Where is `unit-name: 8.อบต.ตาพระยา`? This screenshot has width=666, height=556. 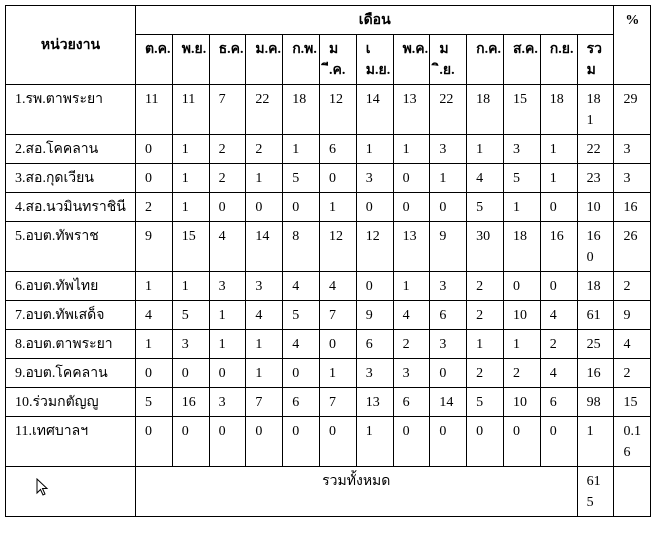
unit-name: 8.อบต.ตาพระยา is located at coordinates (70, 344).